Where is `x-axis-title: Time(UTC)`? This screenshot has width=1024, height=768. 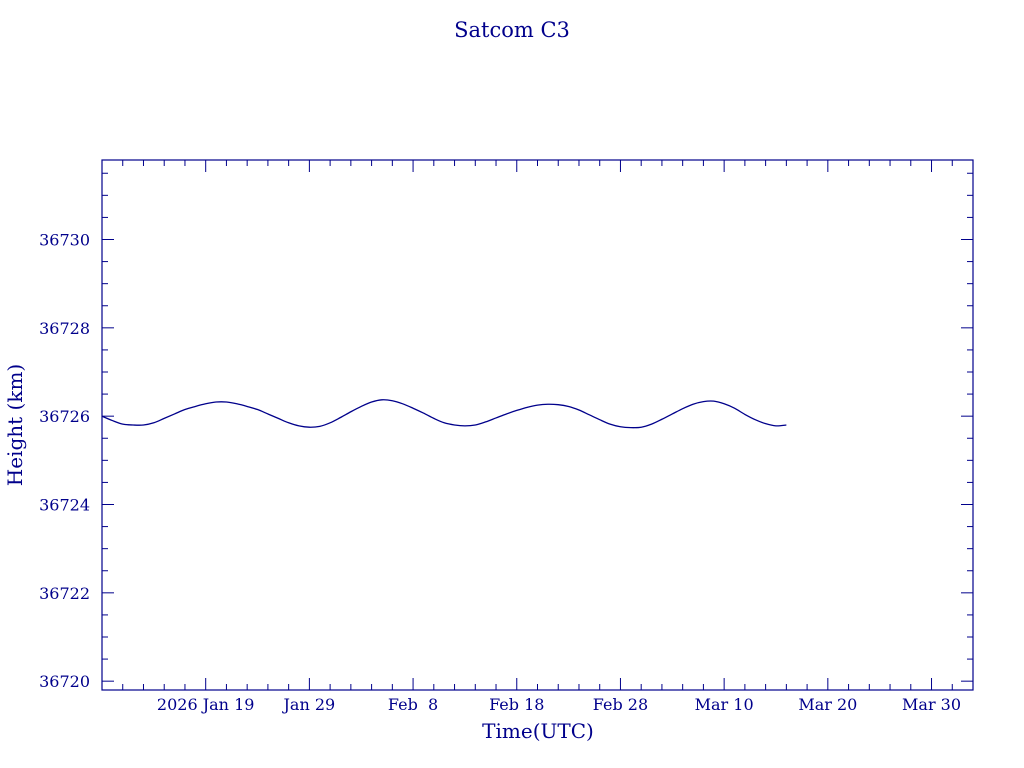
x-axis-title: Time(UTC) is located at coordinates (538, 731).